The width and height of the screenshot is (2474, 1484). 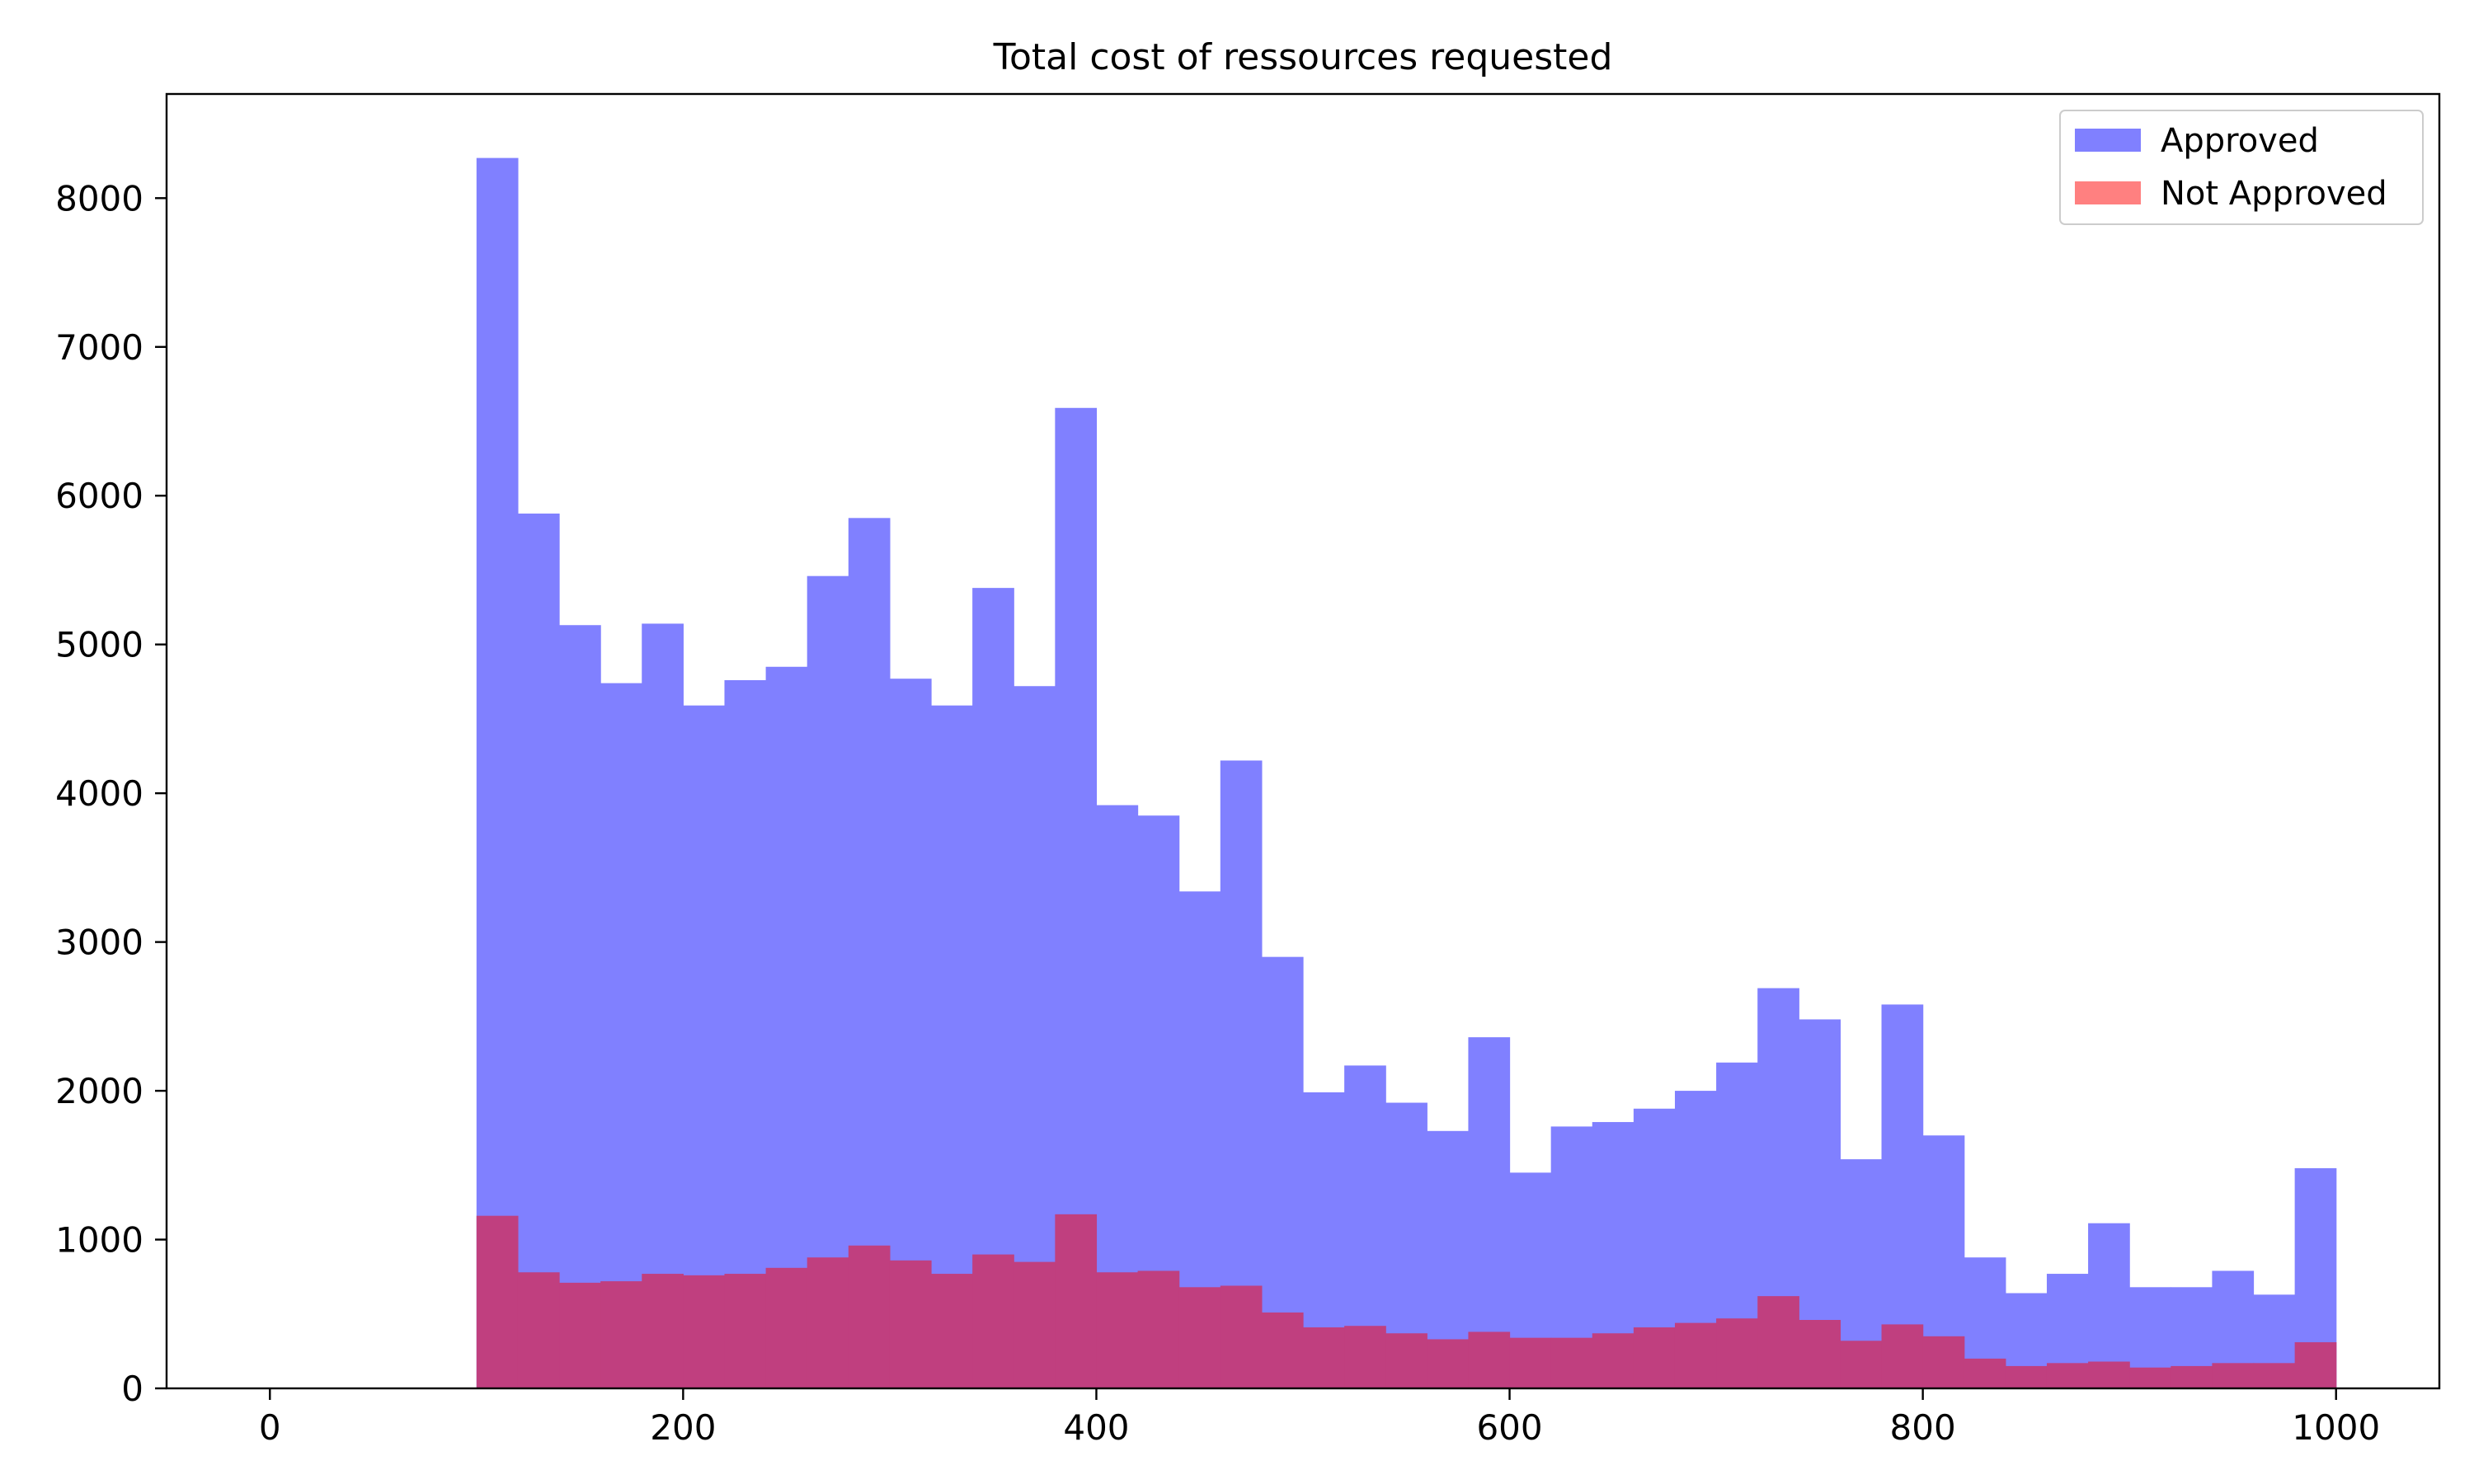 What do you see at coordinates (1509, 1427) in the screenshot?
I see `x-tick-label: 600` at bounding box center [1509, 1427].